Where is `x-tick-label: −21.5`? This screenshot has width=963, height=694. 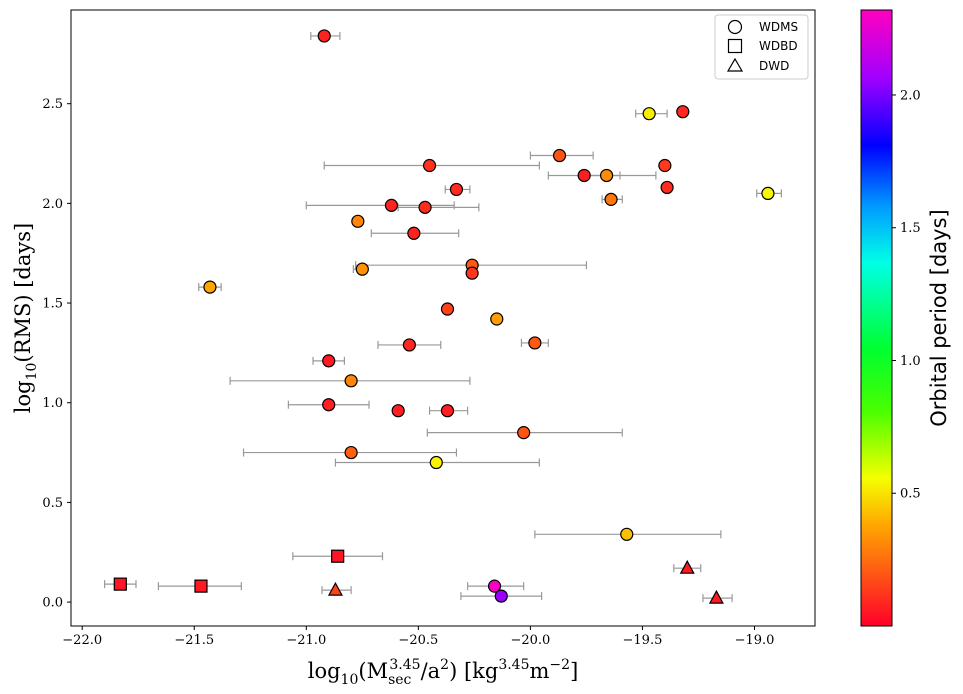 x-tick-label: −21.5 is located at coordinates (194, 640).